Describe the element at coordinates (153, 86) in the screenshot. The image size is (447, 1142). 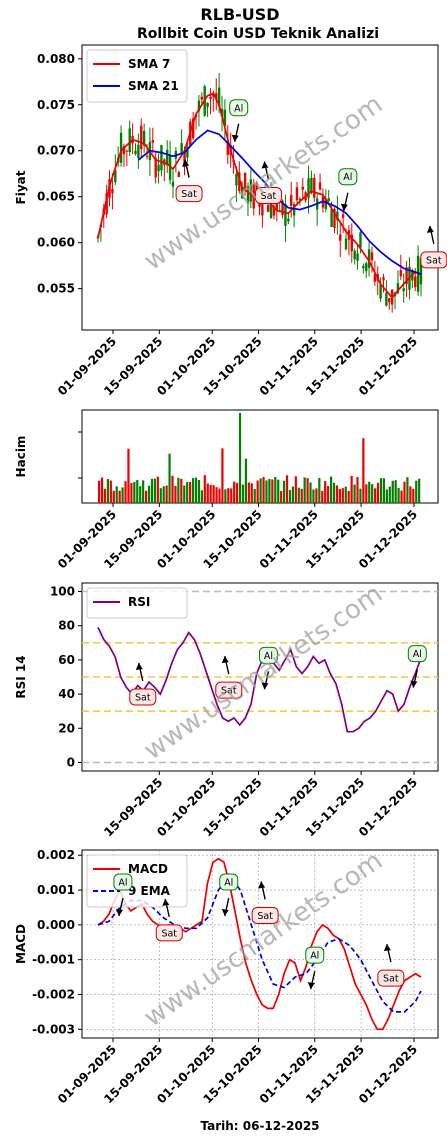
I see `price-legend-label: SMA 21` at that location.